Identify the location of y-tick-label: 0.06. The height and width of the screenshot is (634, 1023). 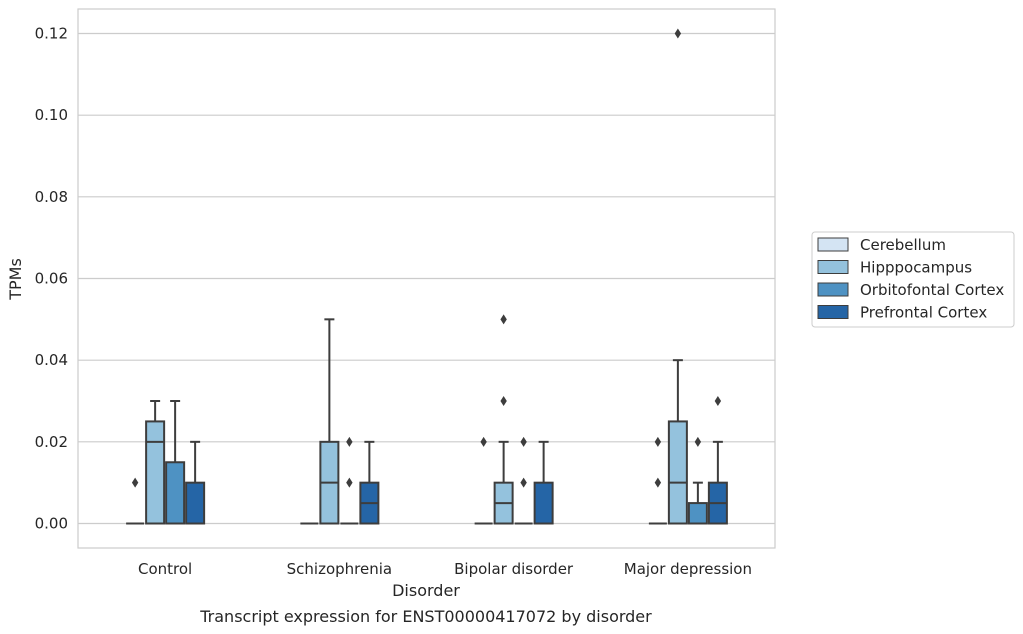
(51, 279).